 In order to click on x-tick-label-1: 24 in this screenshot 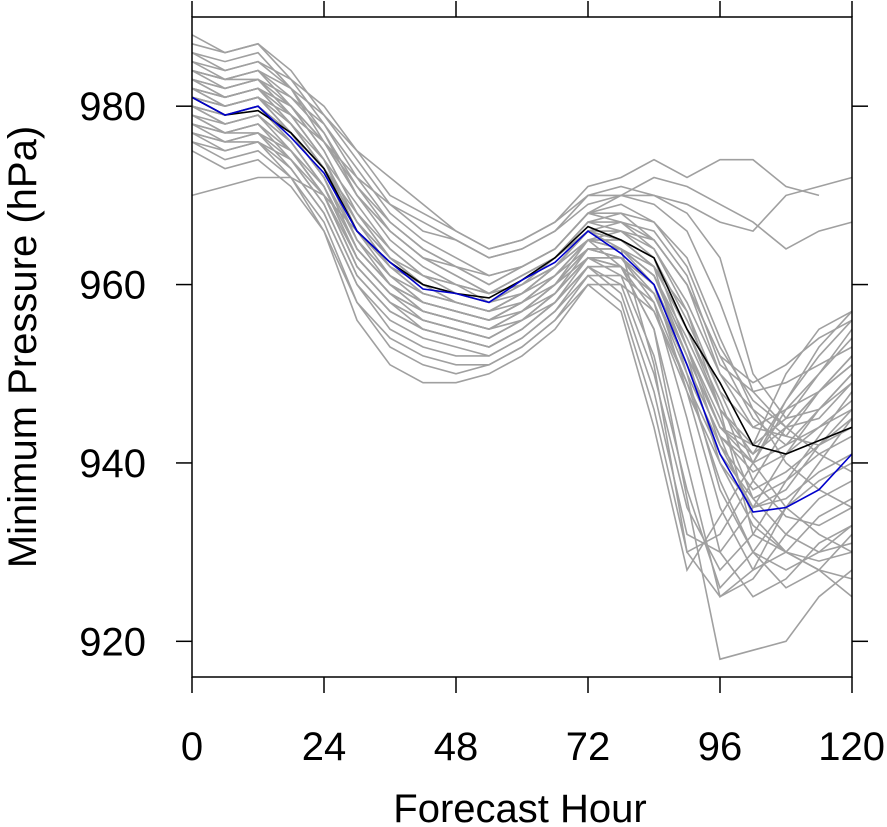, I will do `click(324, 747)`.